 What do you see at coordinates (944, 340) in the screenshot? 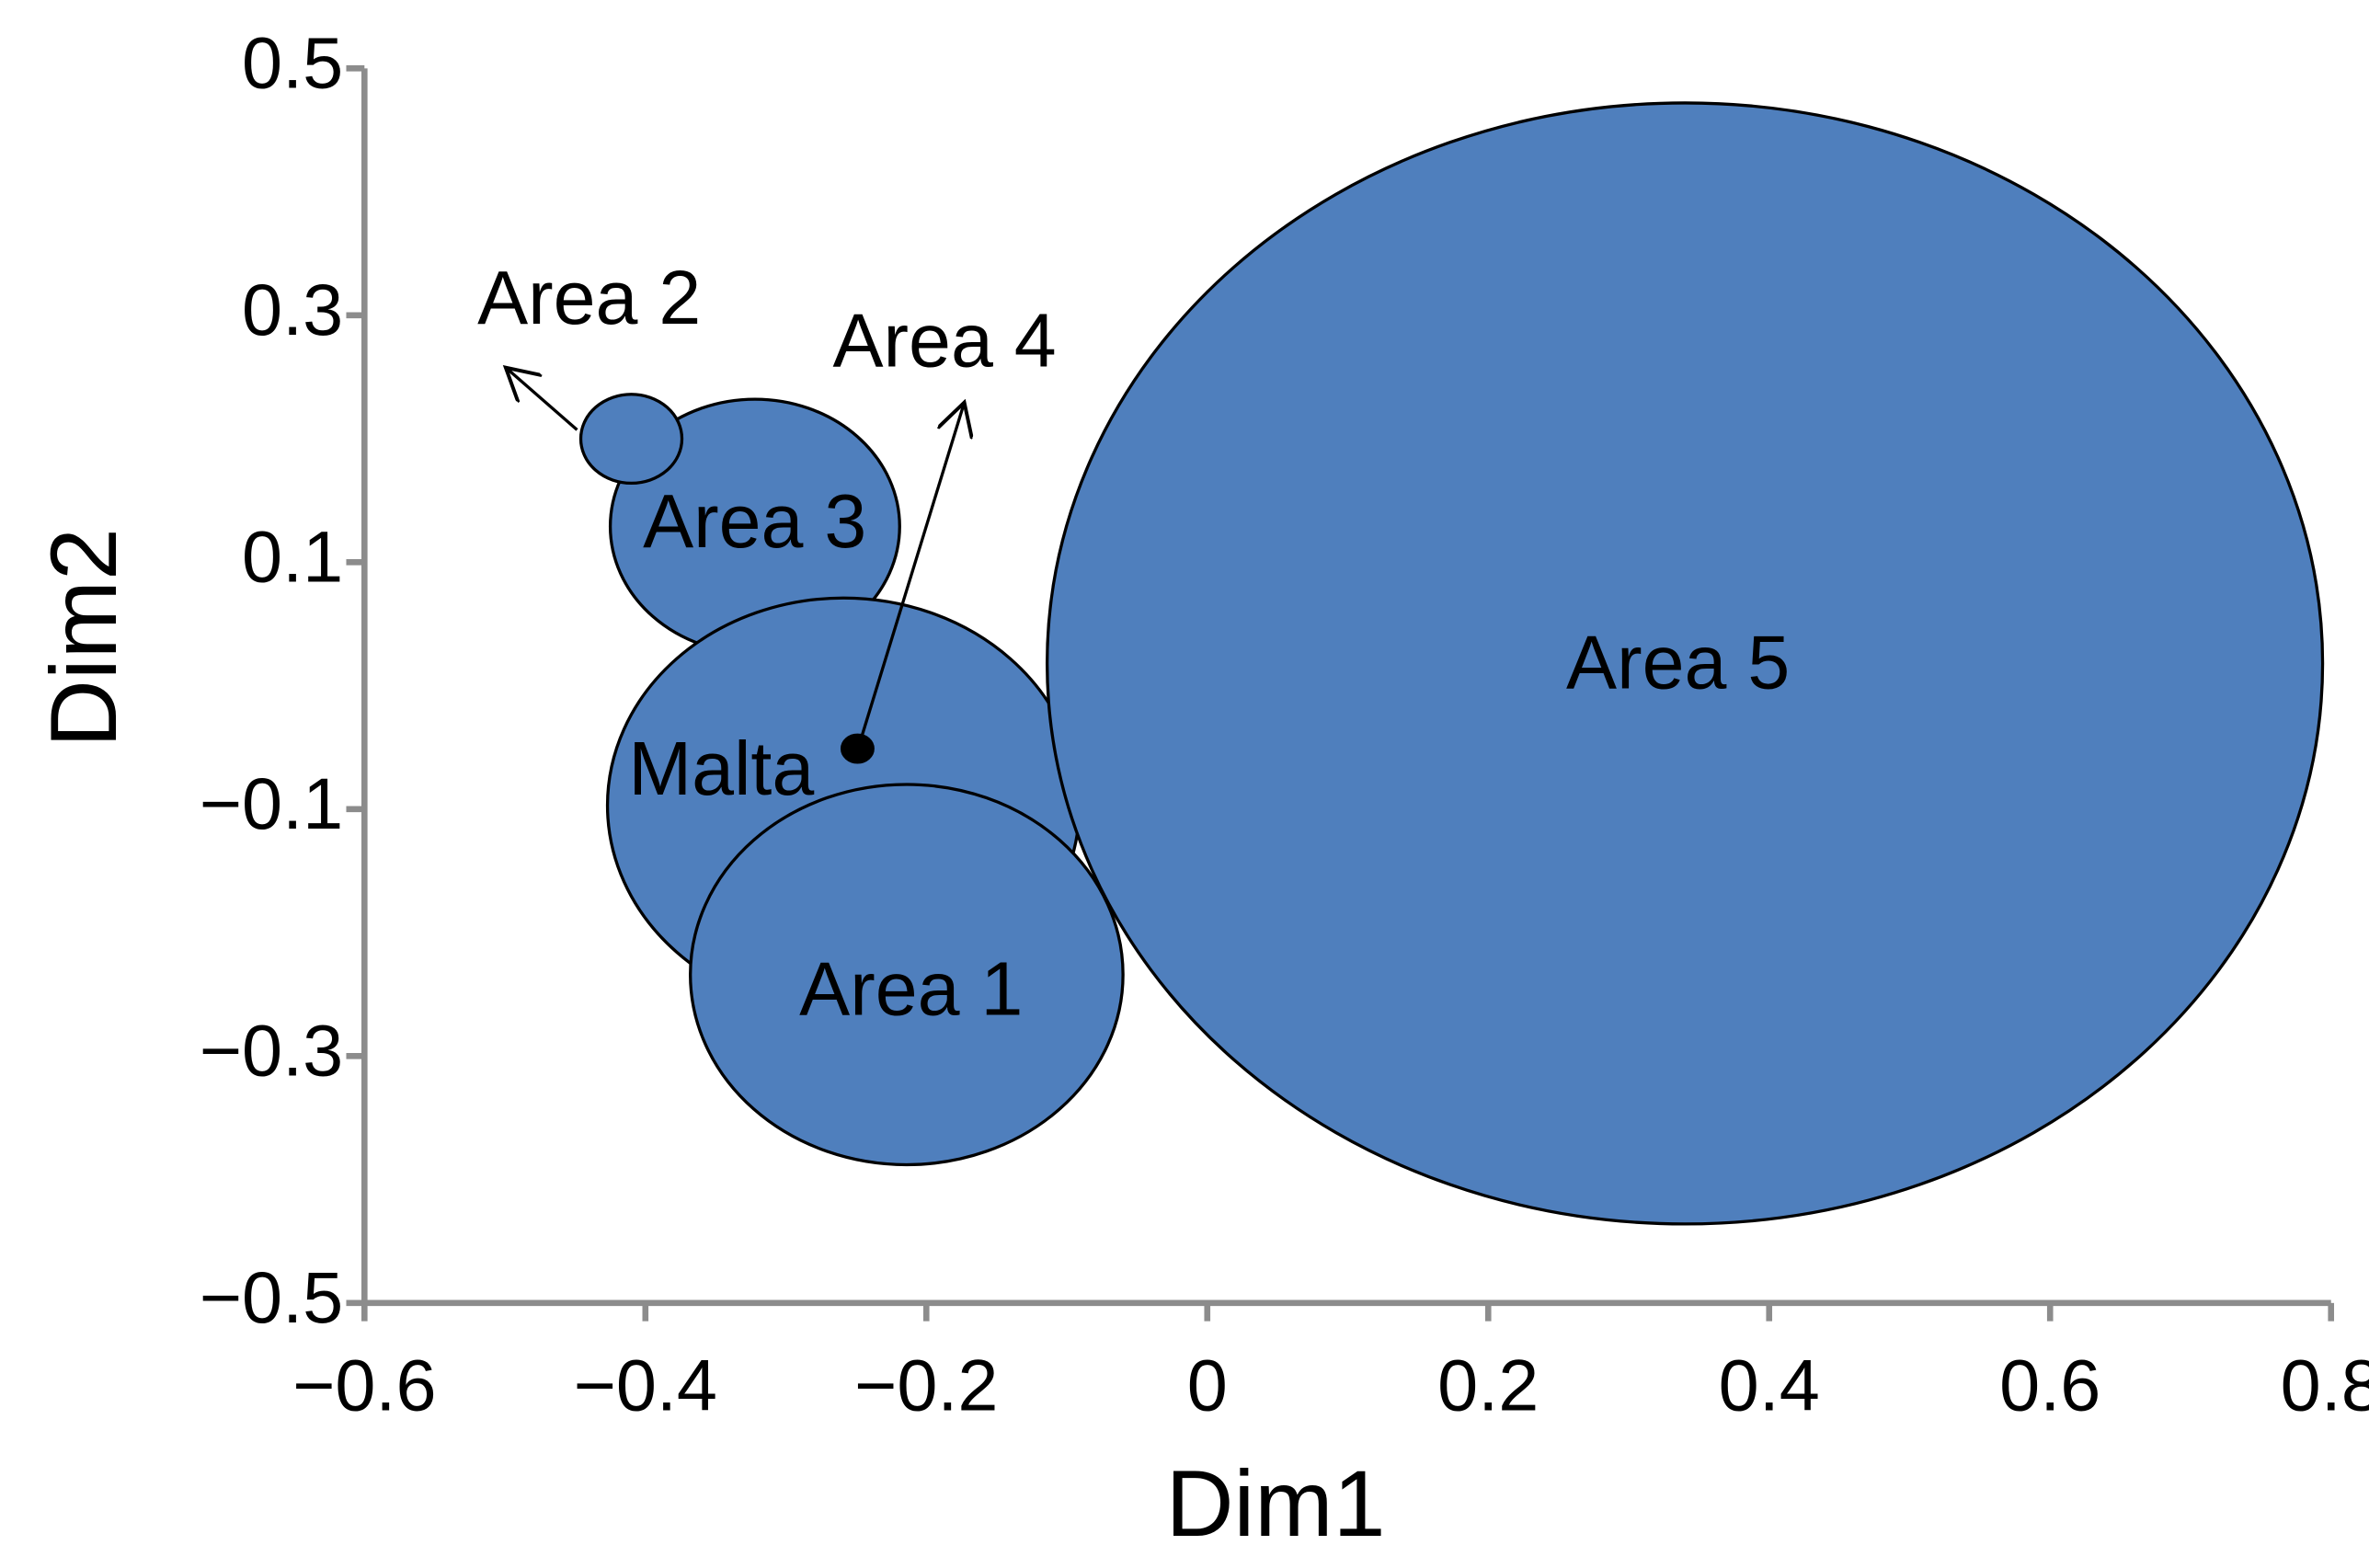
I see `bubble-label: Area 4` at bounding box center [944, 340].